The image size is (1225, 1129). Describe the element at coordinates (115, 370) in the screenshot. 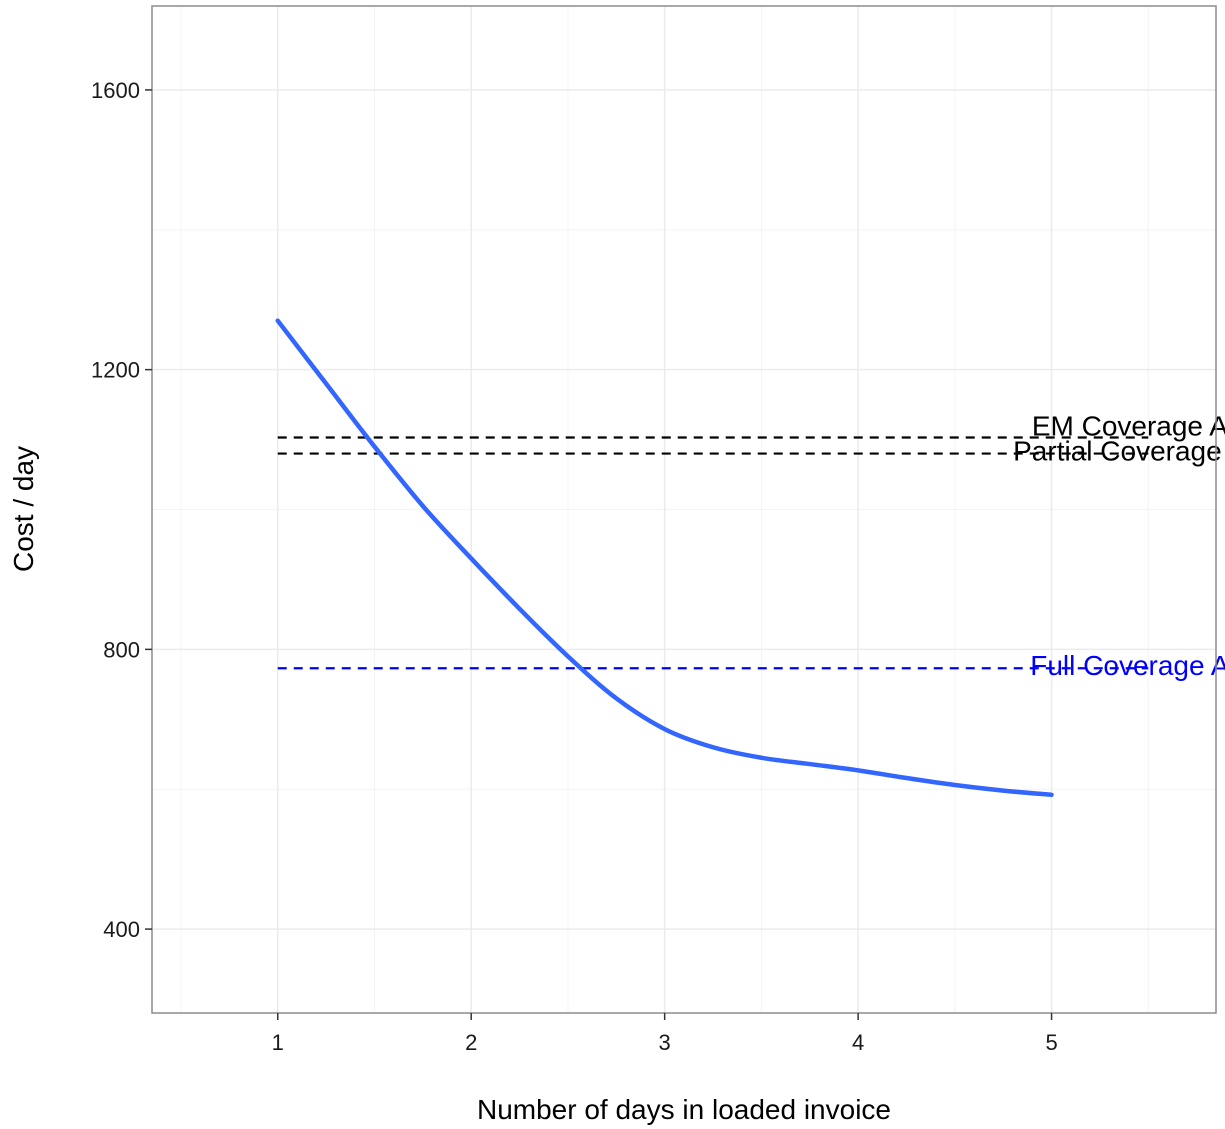

I see `y-tick-label: 1200` at that location.